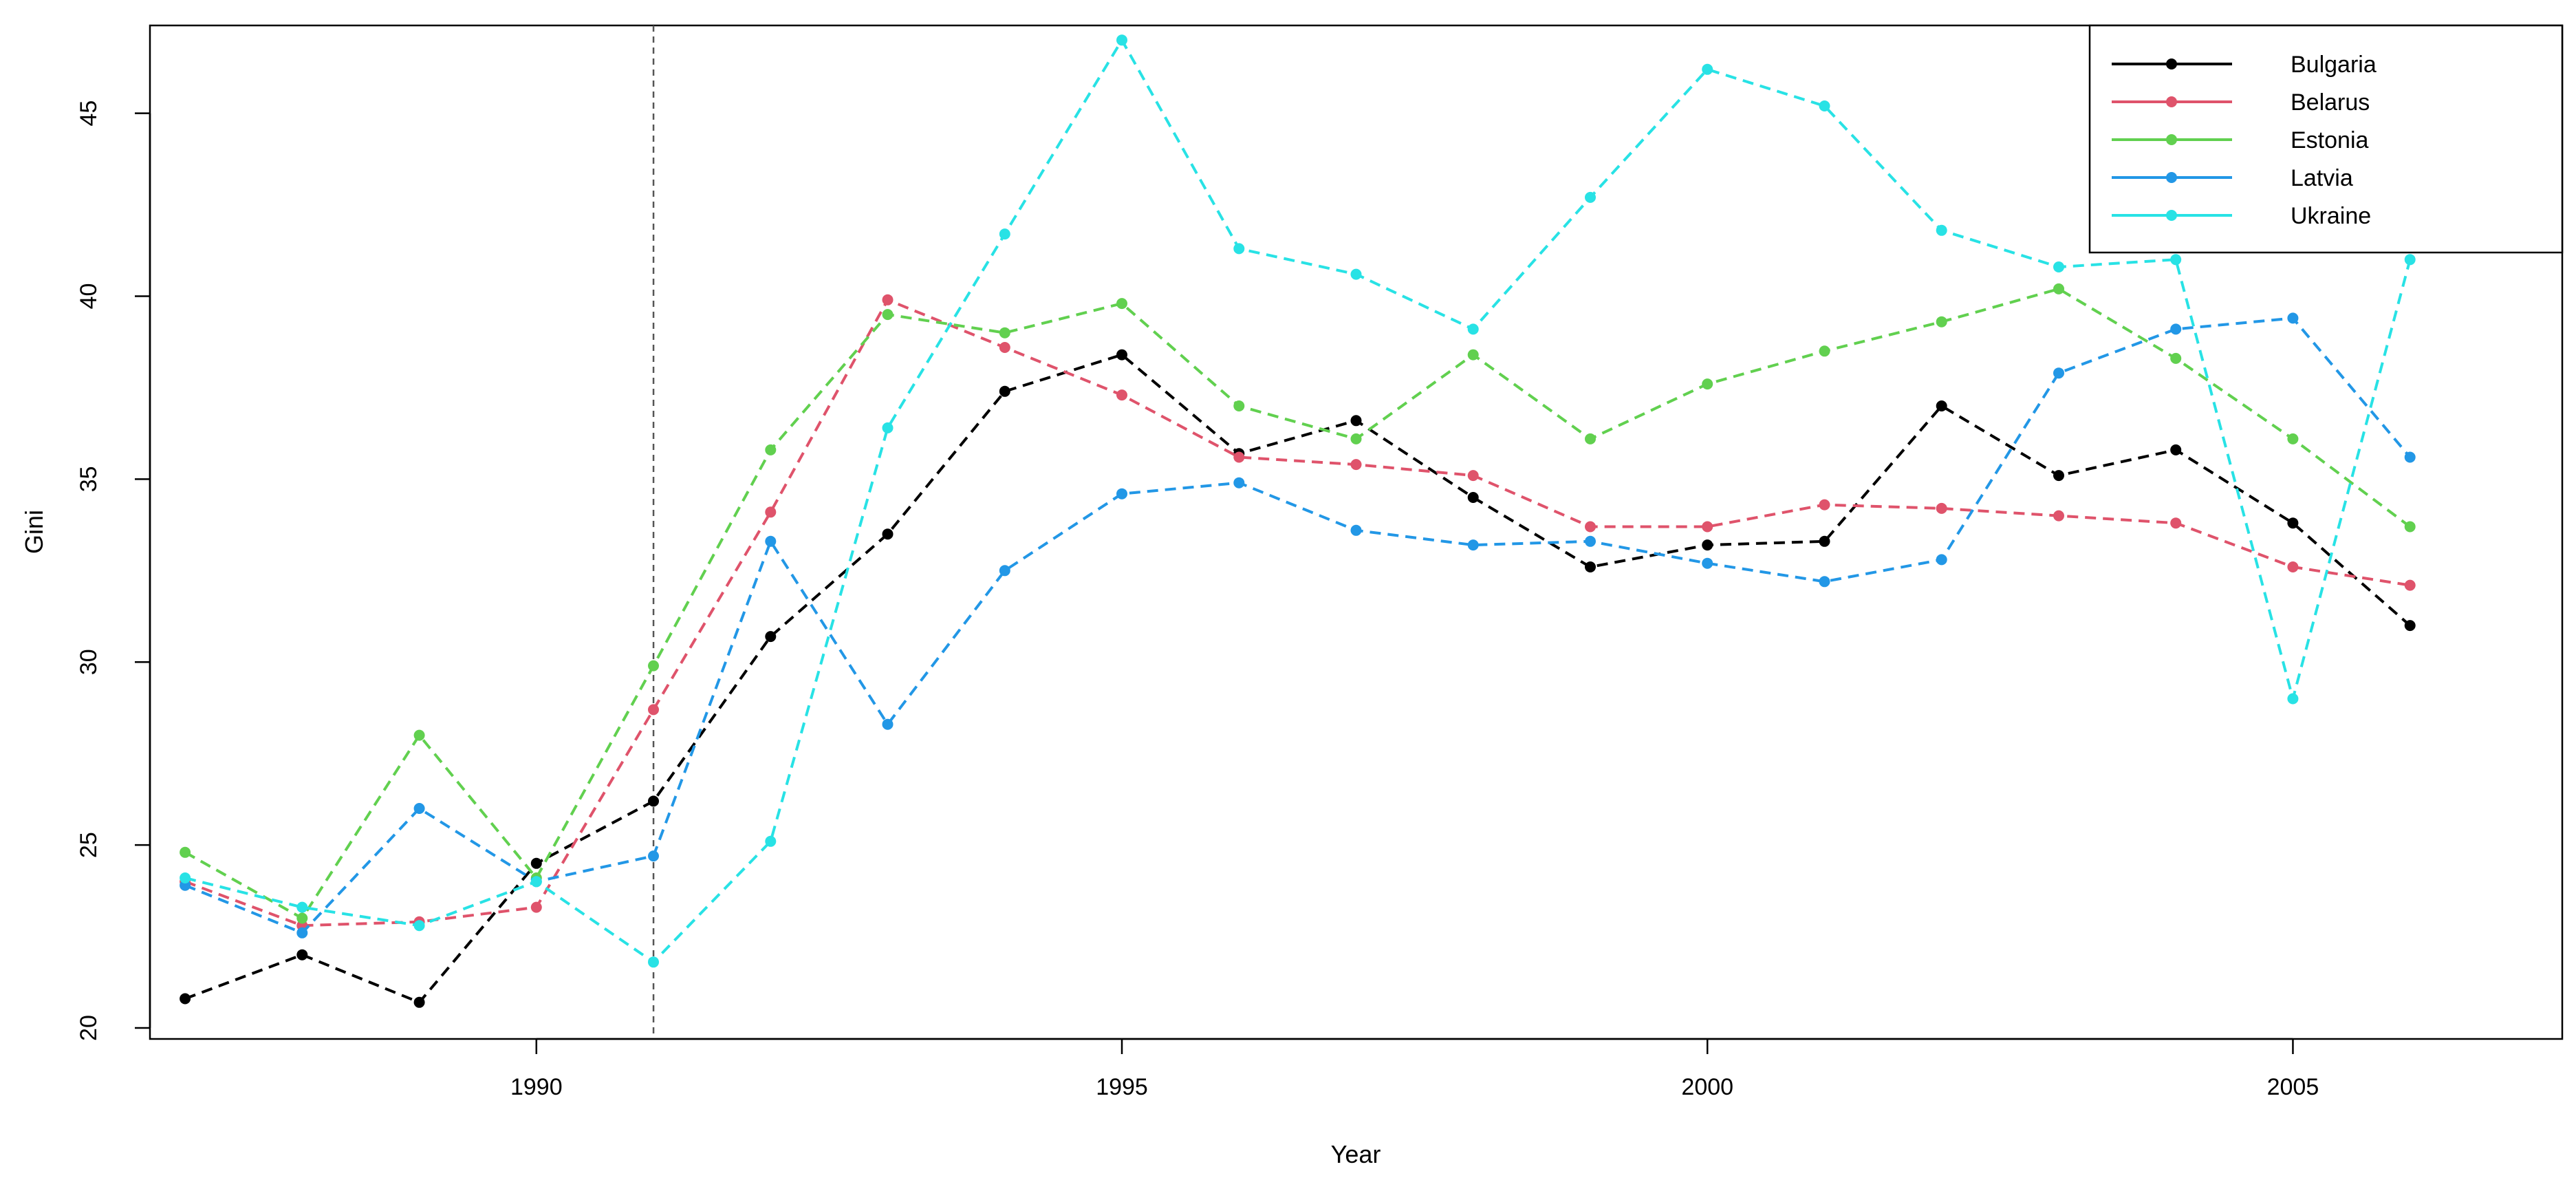 This screenshot has height=1180, width=2576. What do you see at coordinates (2293, 1087) in the screenshot?
I see `x-tick-label: 2005` at bounding box center [2293, 1087].